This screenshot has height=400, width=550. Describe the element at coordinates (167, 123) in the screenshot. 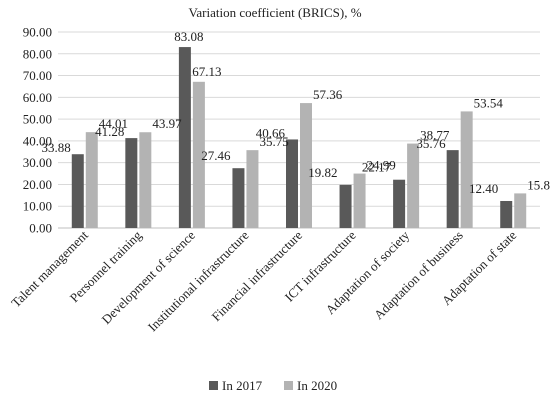

I see `data-label-2020: 43.97` at that location.